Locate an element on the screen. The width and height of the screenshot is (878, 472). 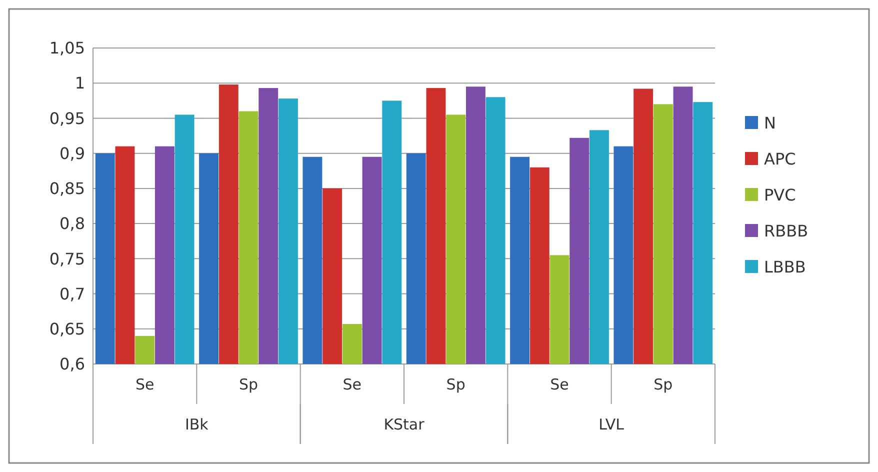
y-tick-label: 0,65 is located at coordinates (67, 328).